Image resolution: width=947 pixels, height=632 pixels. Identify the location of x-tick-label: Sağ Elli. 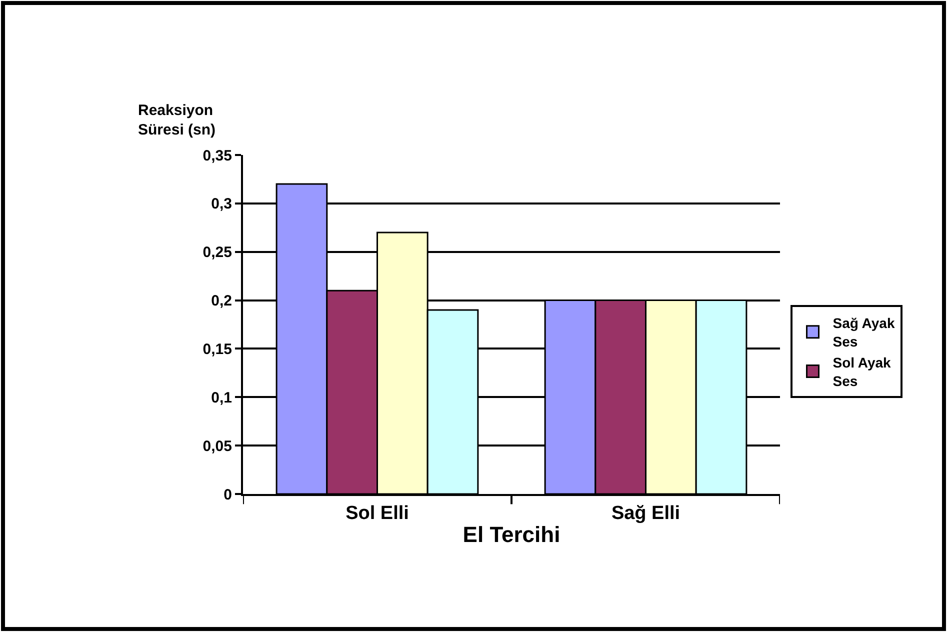
(645, 513).